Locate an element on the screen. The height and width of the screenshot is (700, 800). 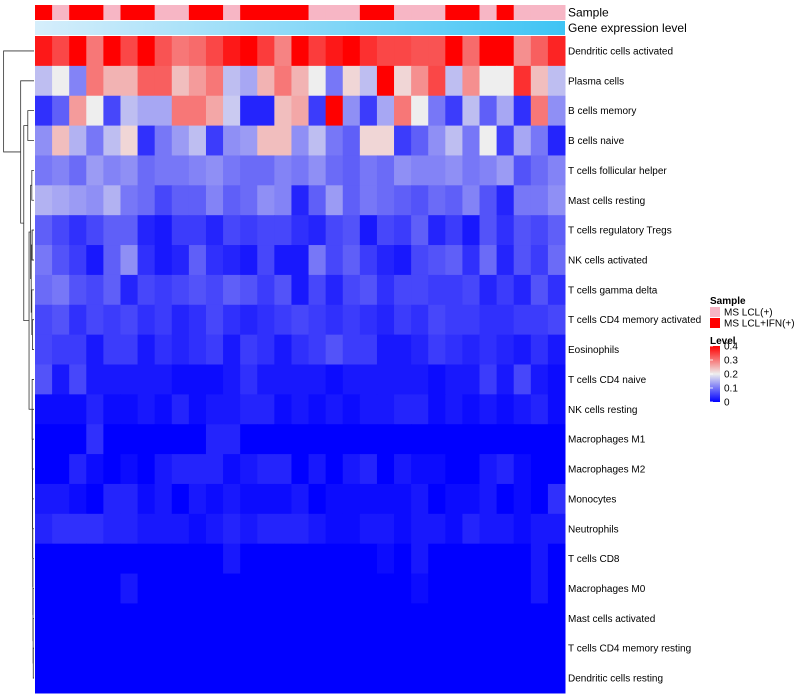
gene-expression-annotation-bar is located at coordinates (300, 28).